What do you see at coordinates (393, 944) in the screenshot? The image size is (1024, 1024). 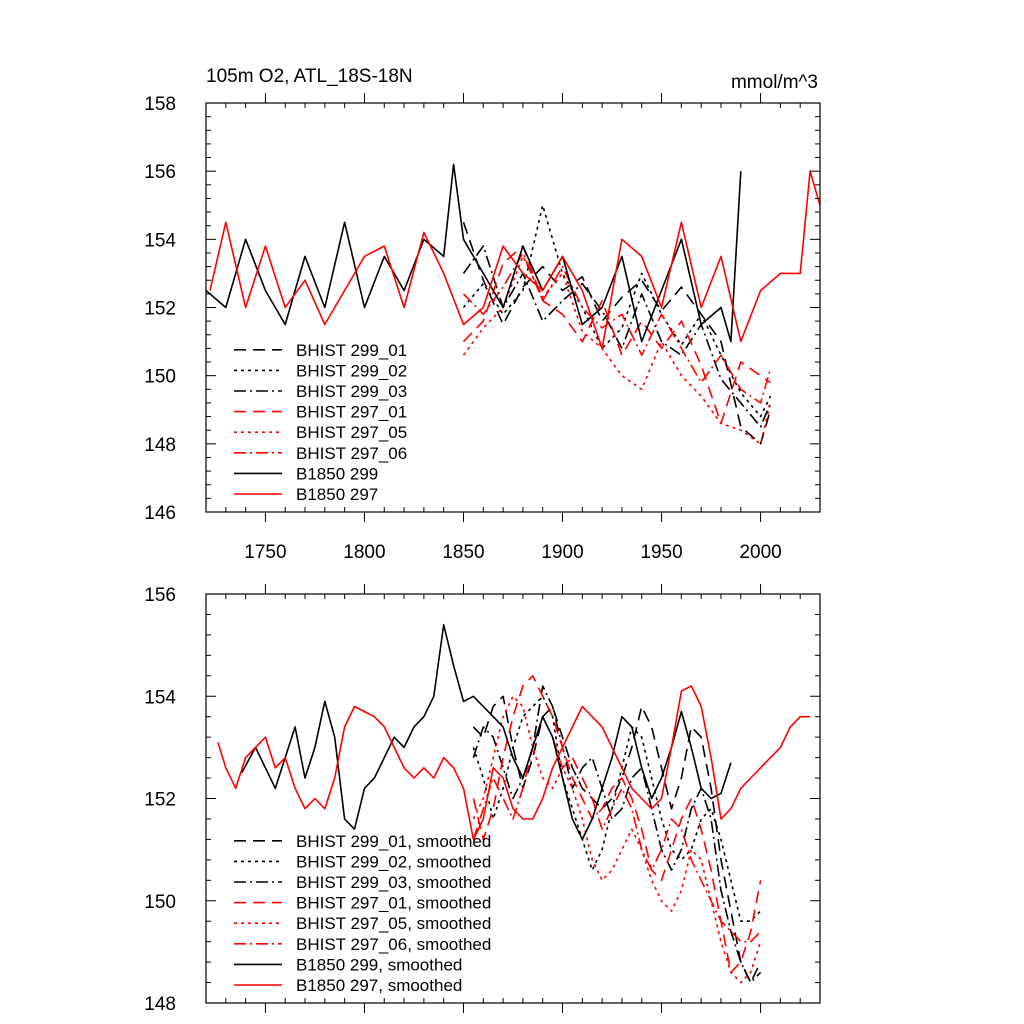 I see `legend-label: BHIST 297_06, smoothed` at bounding box center [393, 944].